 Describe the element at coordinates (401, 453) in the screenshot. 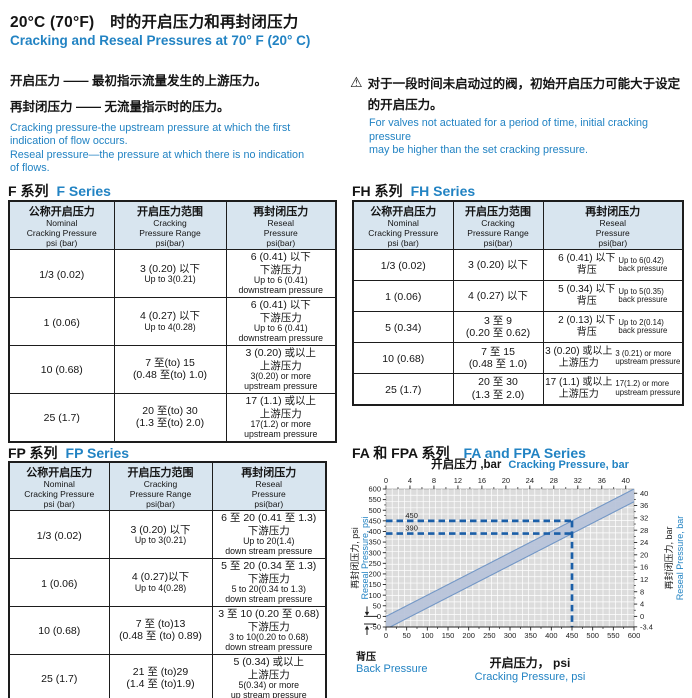

I see `fa-fpa-title-zh: FA 和 FPA 系列` at that location.